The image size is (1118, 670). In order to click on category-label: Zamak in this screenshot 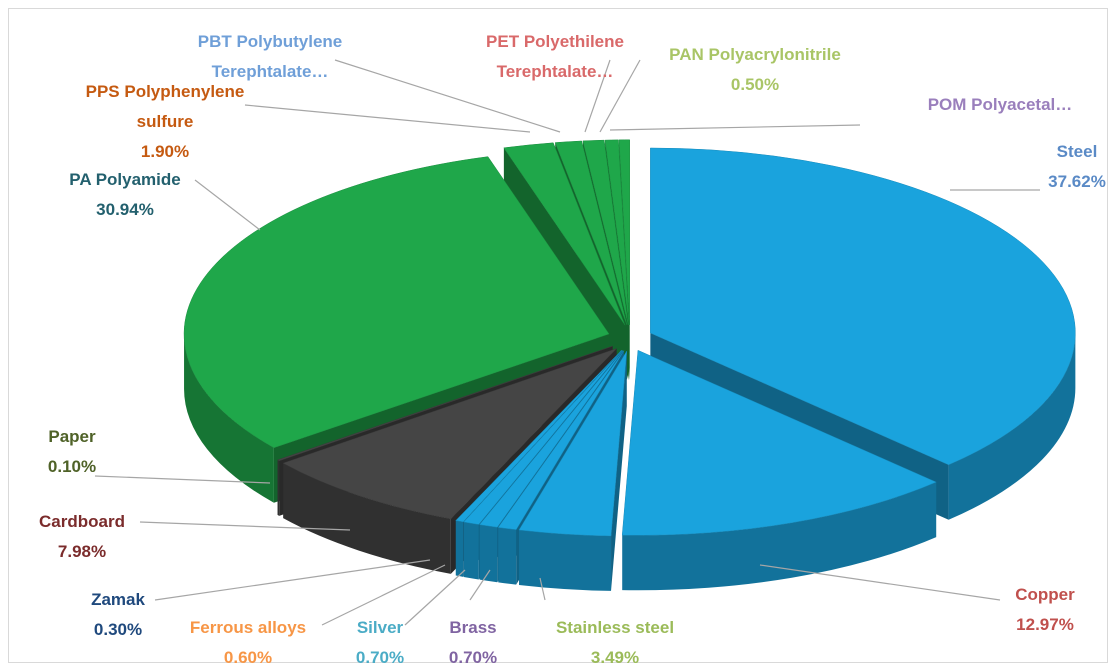, I will do `click(118, 599)`.